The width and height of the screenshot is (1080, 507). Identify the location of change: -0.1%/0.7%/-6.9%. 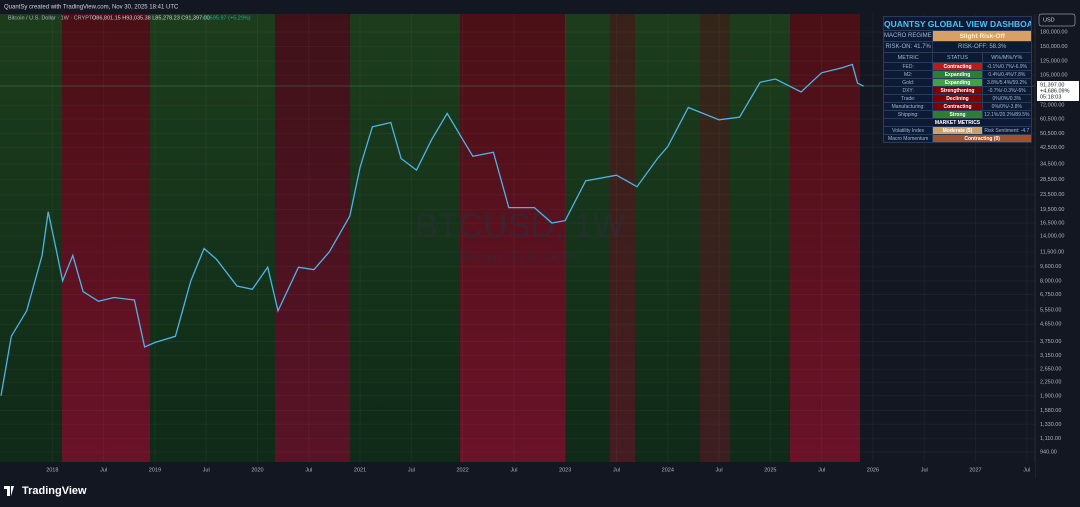
(1007, 66).